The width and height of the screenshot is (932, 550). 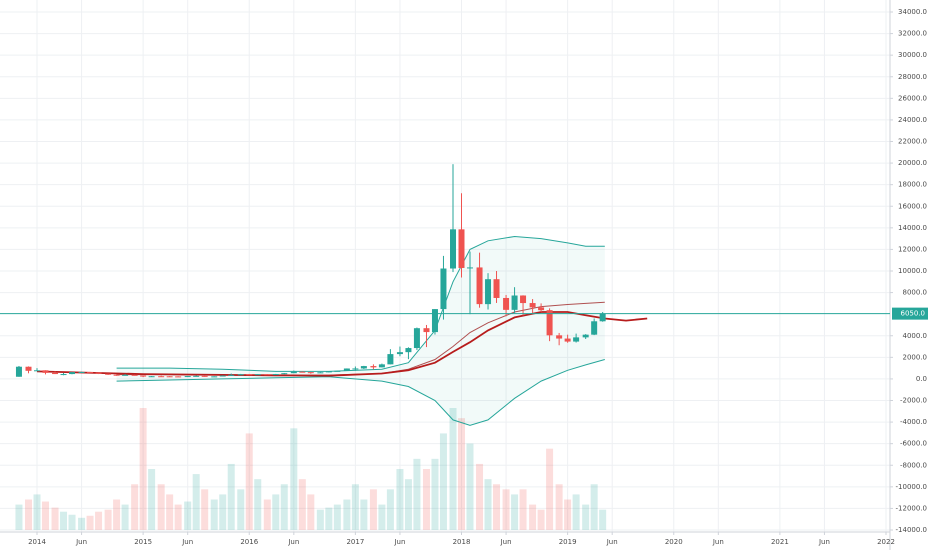 I want to click on y-tick-label: 26000.0, so click(x=912, y=98).